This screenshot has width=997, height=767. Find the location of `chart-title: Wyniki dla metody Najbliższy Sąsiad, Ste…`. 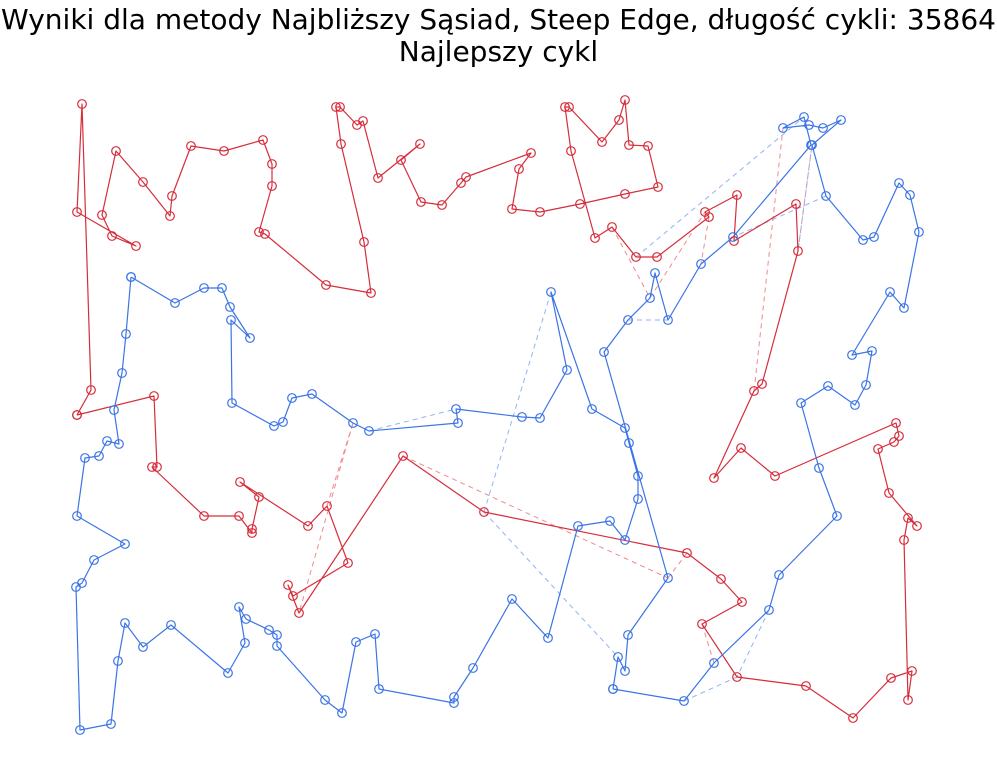

chart-title: Wyniki dla metody Najbliższy Sąsiad, Ste… is located at coordinates (498, 19).